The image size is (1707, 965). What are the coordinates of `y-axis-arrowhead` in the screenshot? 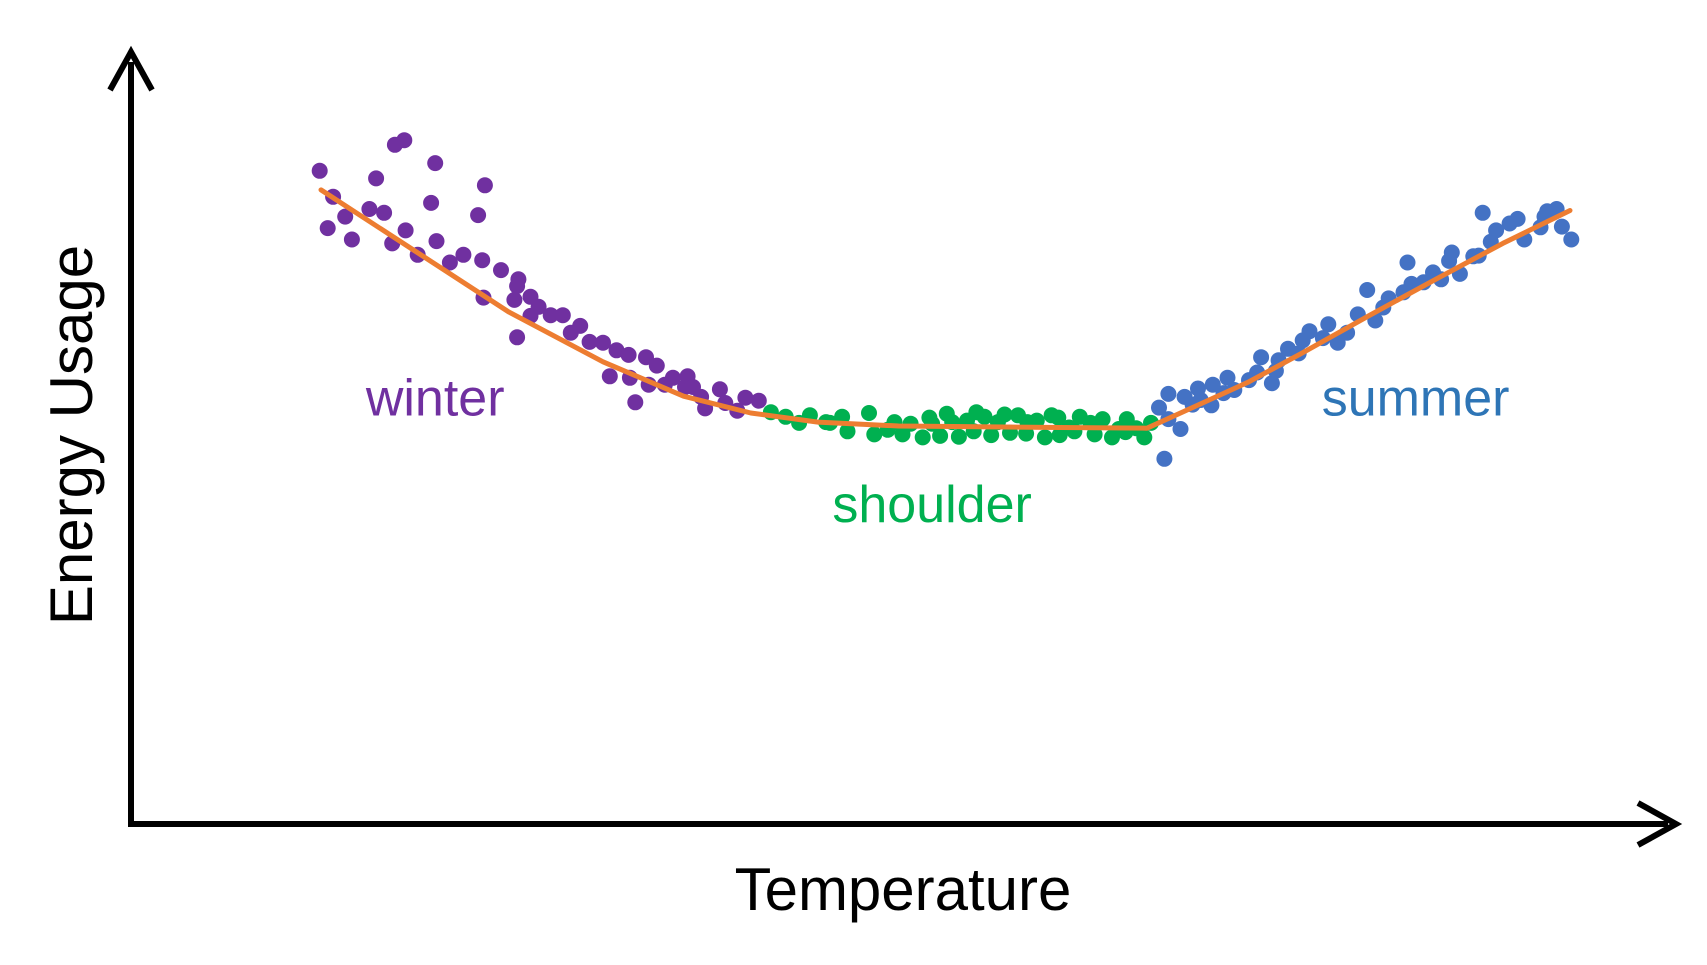 It's located at (131, 68).